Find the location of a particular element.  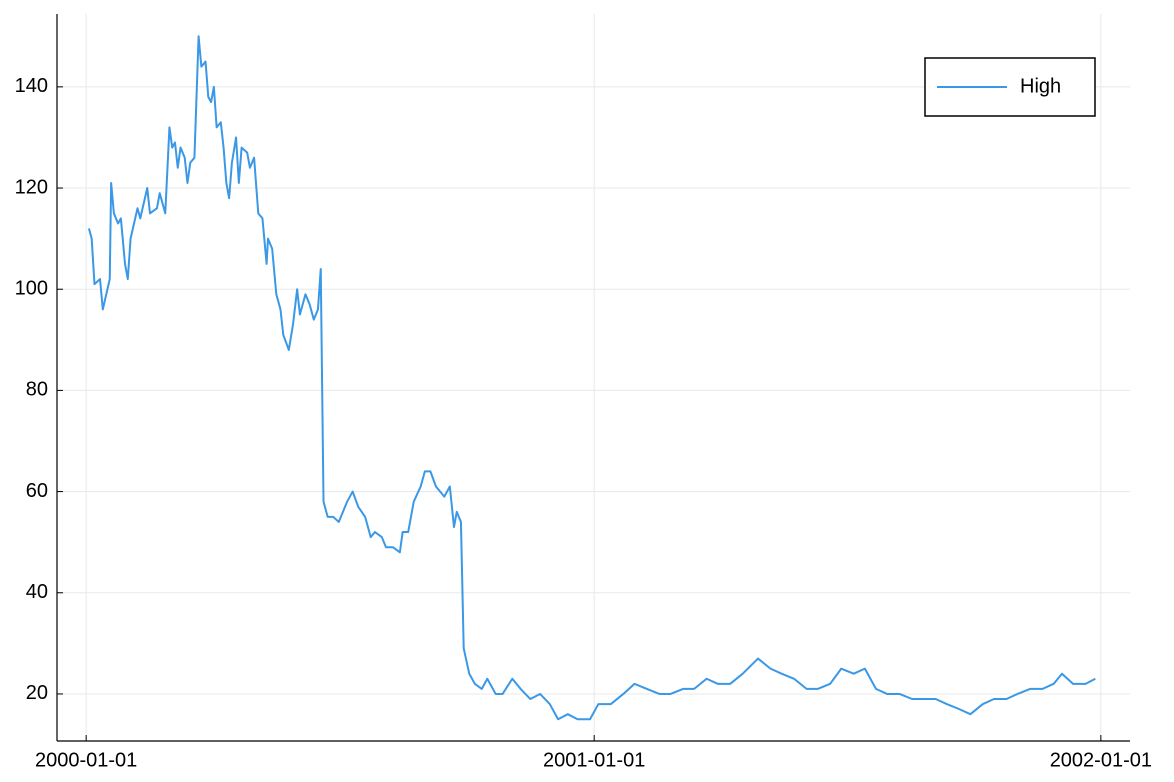

y-tick-label: 40 is located at coordinates (37, 592).